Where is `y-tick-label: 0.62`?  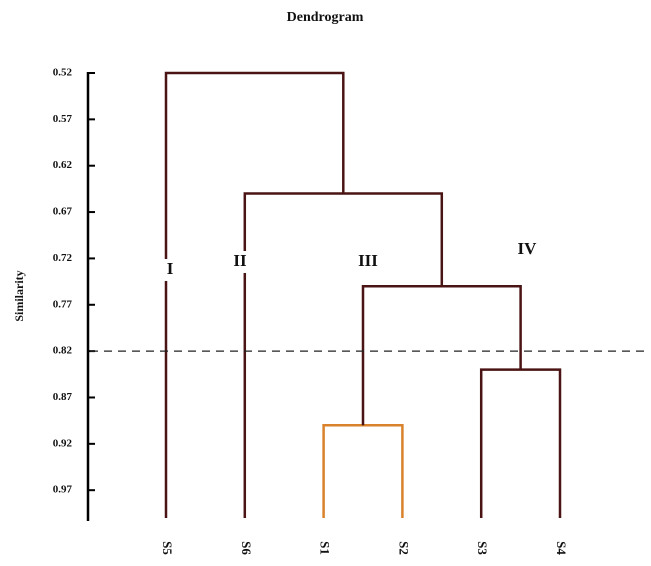
y-tick-label: 0.62 is located at coordinates (63, 165).